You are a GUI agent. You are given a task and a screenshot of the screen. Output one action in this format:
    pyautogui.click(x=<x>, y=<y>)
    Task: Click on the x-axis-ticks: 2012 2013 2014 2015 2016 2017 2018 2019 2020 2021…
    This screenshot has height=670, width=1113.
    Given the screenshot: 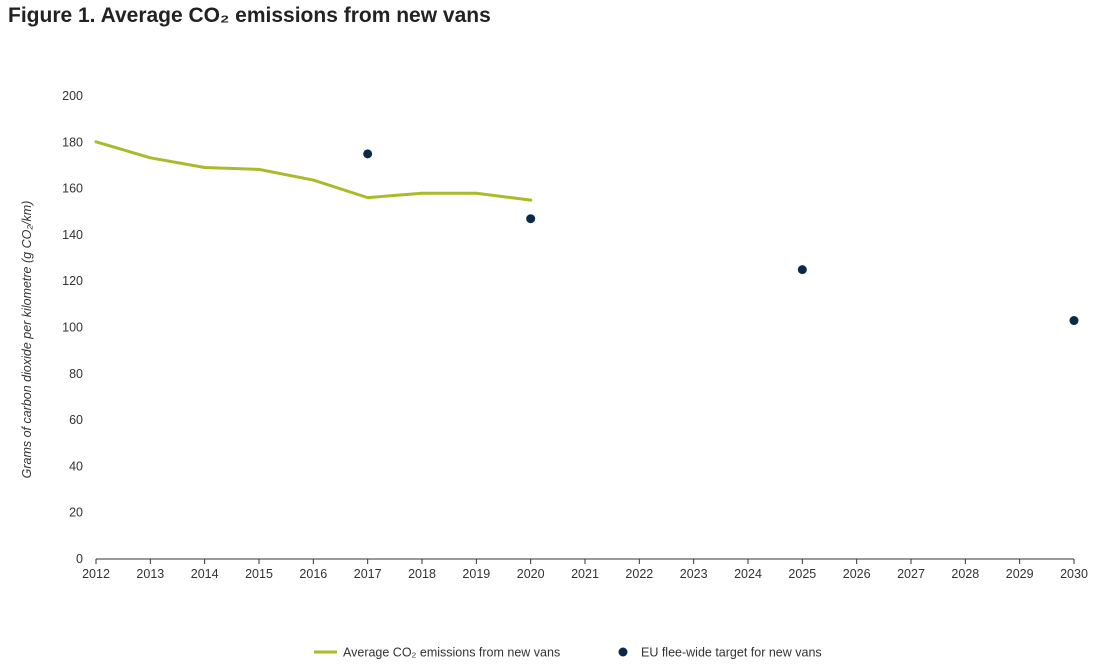 What is the action you would take?
    pyautogui.click(x=585, y=570)
    